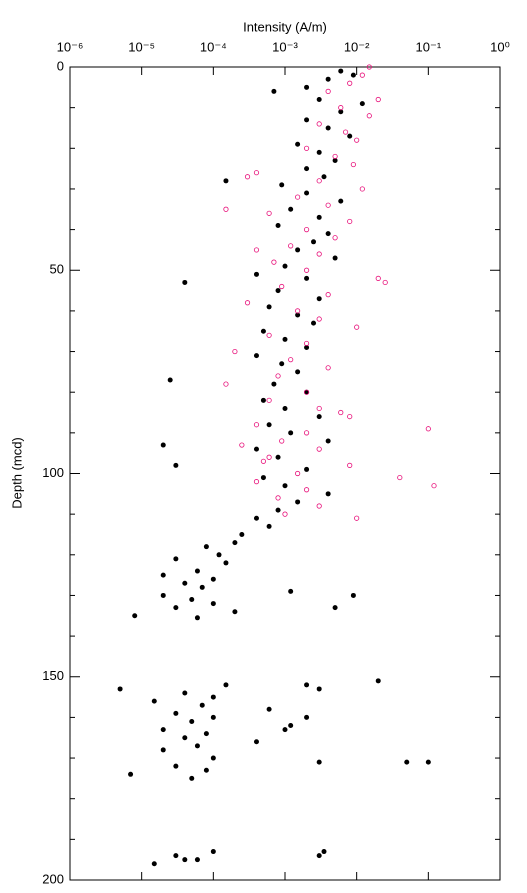 Image resolution: width=527 pixels, height=893 pixels. Describe the element at coordinates (500, 46) in the screenshot. I see `x-tick-label: 10⁰` at that location.